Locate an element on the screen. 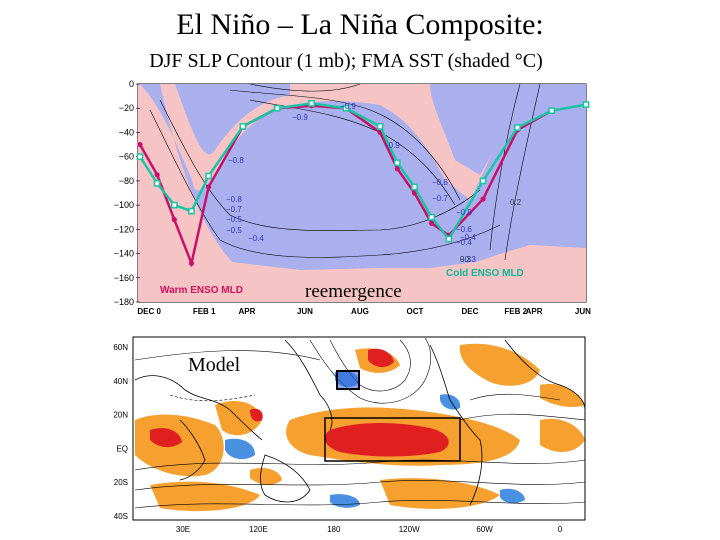 This screenshot has height=540, width=720. contour-label: 0.2 is located at coordinates (516, 202).